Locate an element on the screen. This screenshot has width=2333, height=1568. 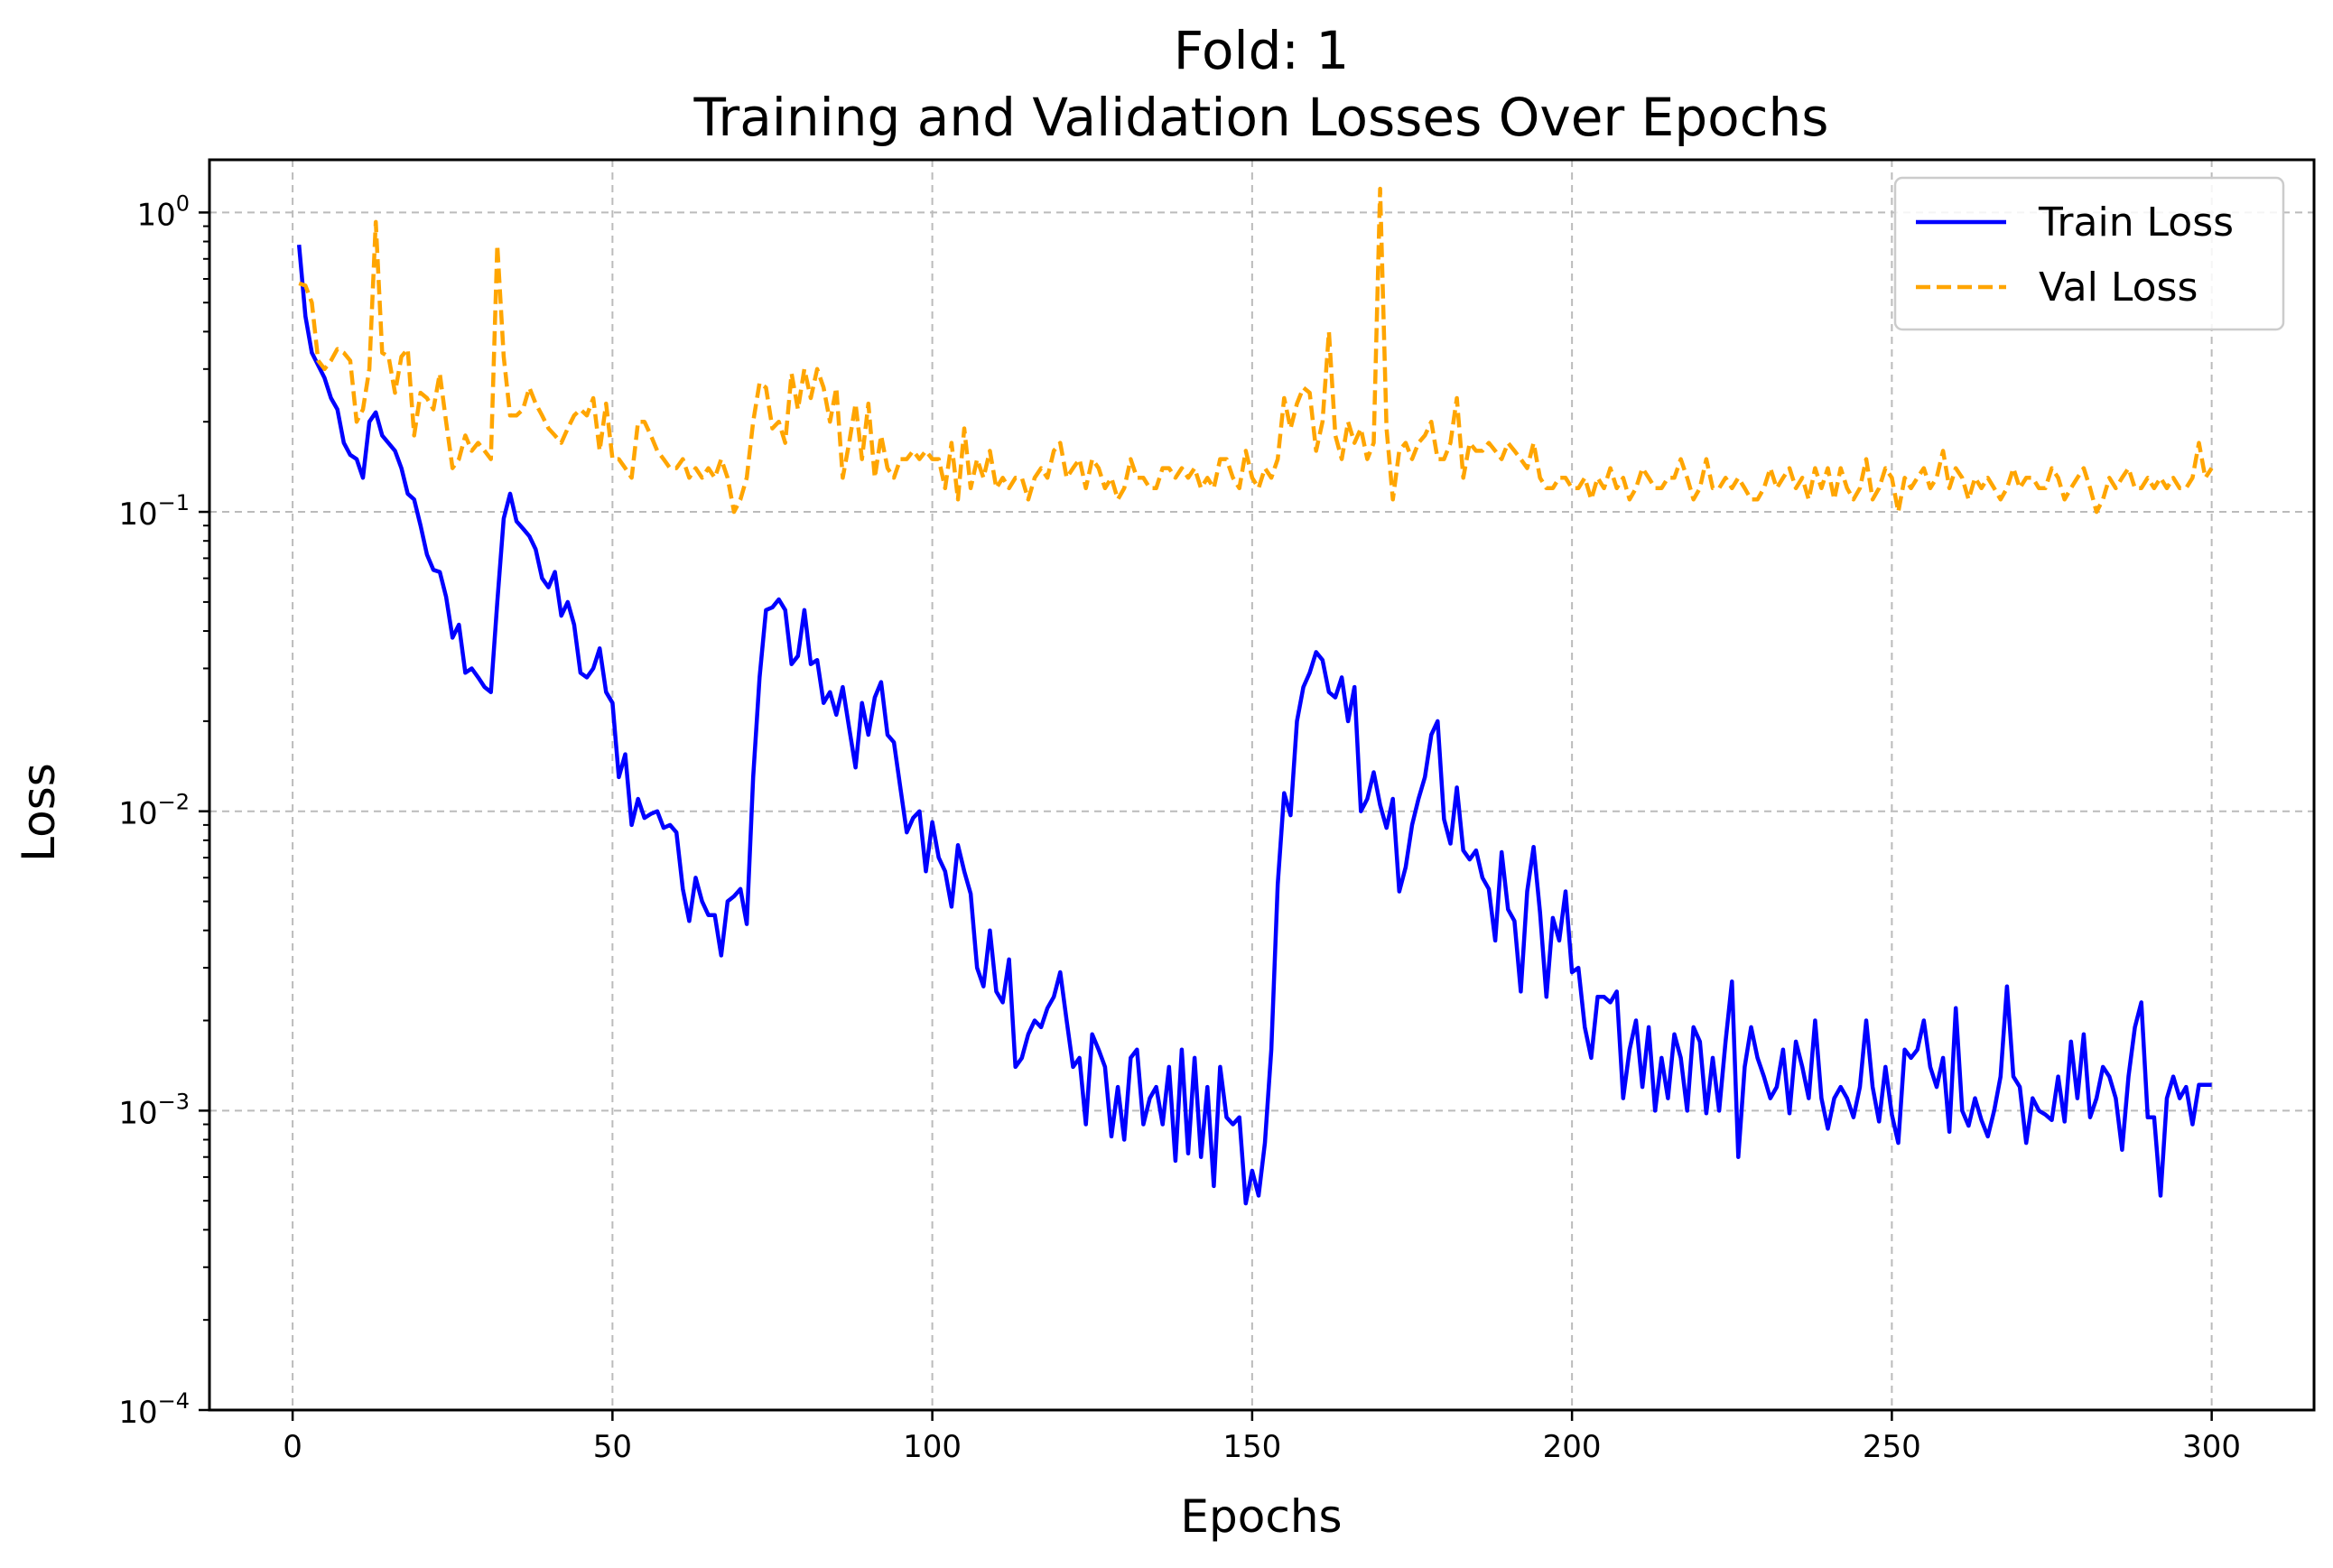
legend-train-label: Train Loss is located at coordinates (2136, 222).